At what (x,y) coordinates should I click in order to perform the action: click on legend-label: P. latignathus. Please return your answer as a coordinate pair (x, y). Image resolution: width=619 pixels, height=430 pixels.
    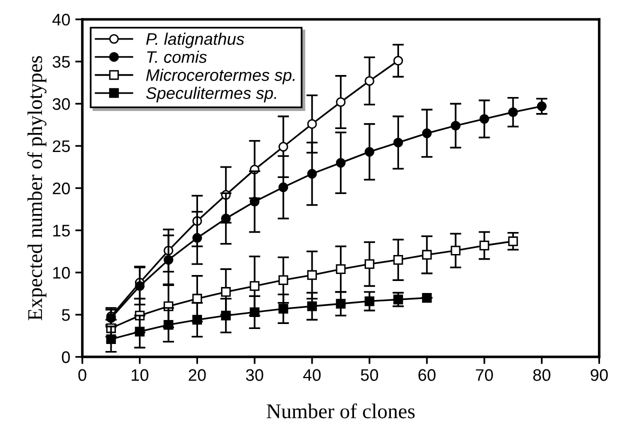
    Looking at the image, I should click on (195, 40).